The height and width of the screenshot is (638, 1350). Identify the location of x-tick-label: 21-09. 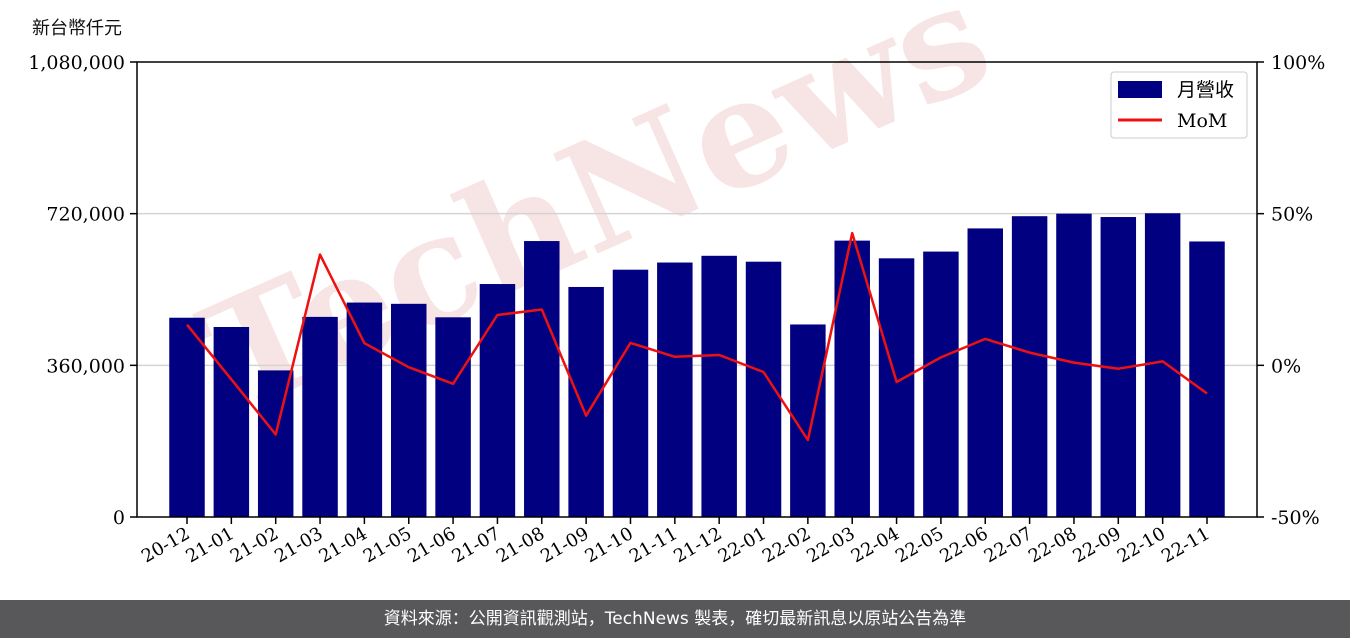
(564, 545).